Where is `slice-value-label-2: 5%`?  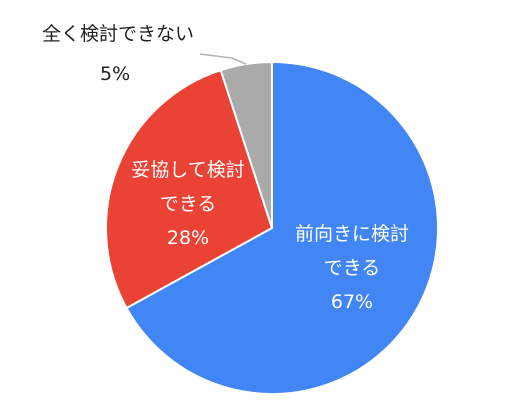
slice-value-label-2: 5% is located at coordinates (115, 74).